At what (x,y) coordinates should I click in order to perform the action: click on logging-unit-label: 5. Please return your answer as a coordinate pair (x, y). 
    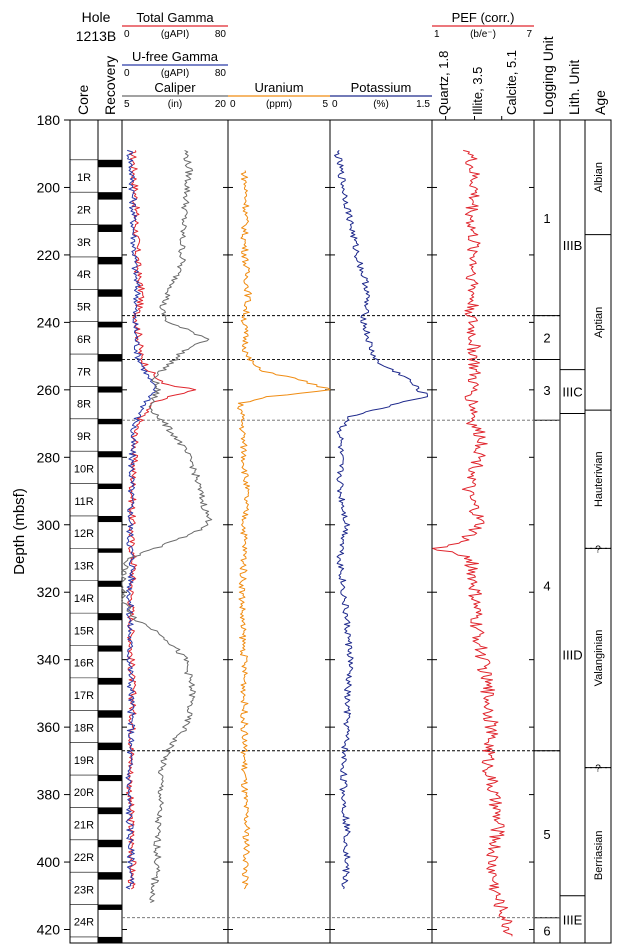
    Looking at the image, I should click on (546, 834).